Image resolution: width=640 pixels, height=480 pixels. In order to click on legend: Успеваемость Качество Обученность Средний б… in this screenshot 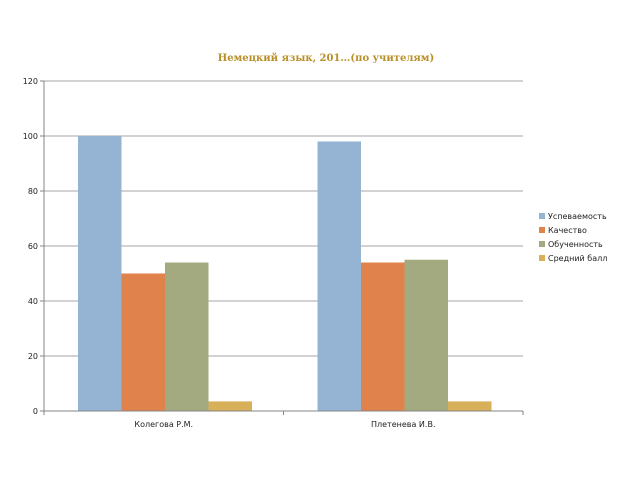, I will do `click(573, 237)`.